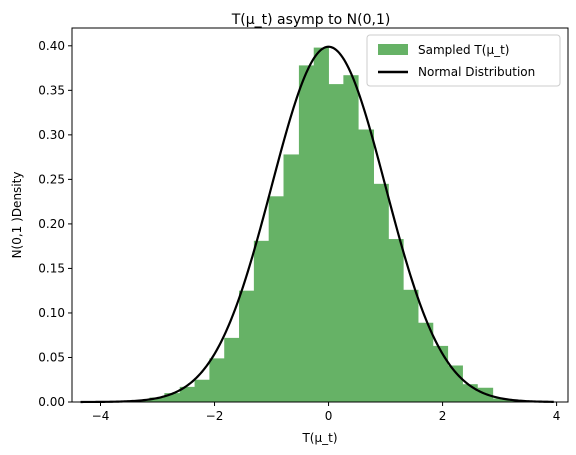 Image resolution: width=576 pixels, height=455 pixels. I want to click on y-tick-label: 0.20, so click(51, 224).